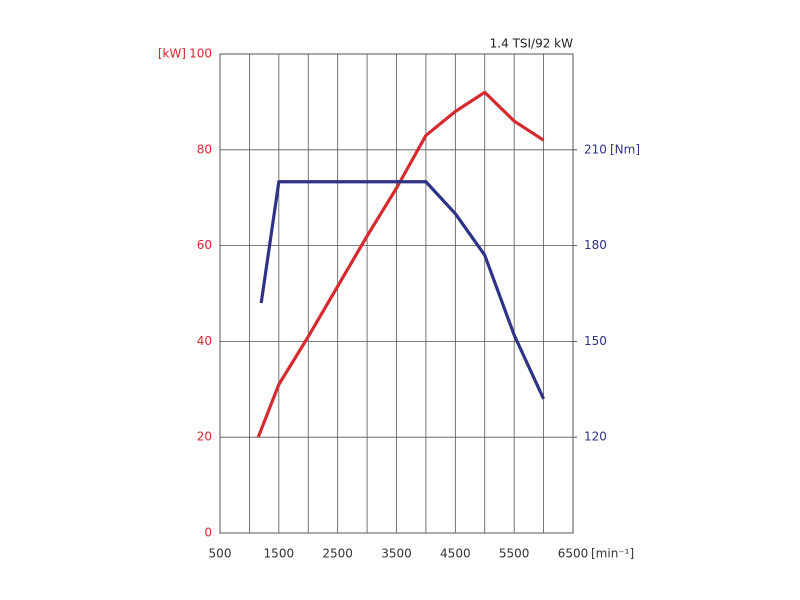 This screenshot has height=600, width=800. I want to click on x-tick-label: 1500, so click(279, 554).